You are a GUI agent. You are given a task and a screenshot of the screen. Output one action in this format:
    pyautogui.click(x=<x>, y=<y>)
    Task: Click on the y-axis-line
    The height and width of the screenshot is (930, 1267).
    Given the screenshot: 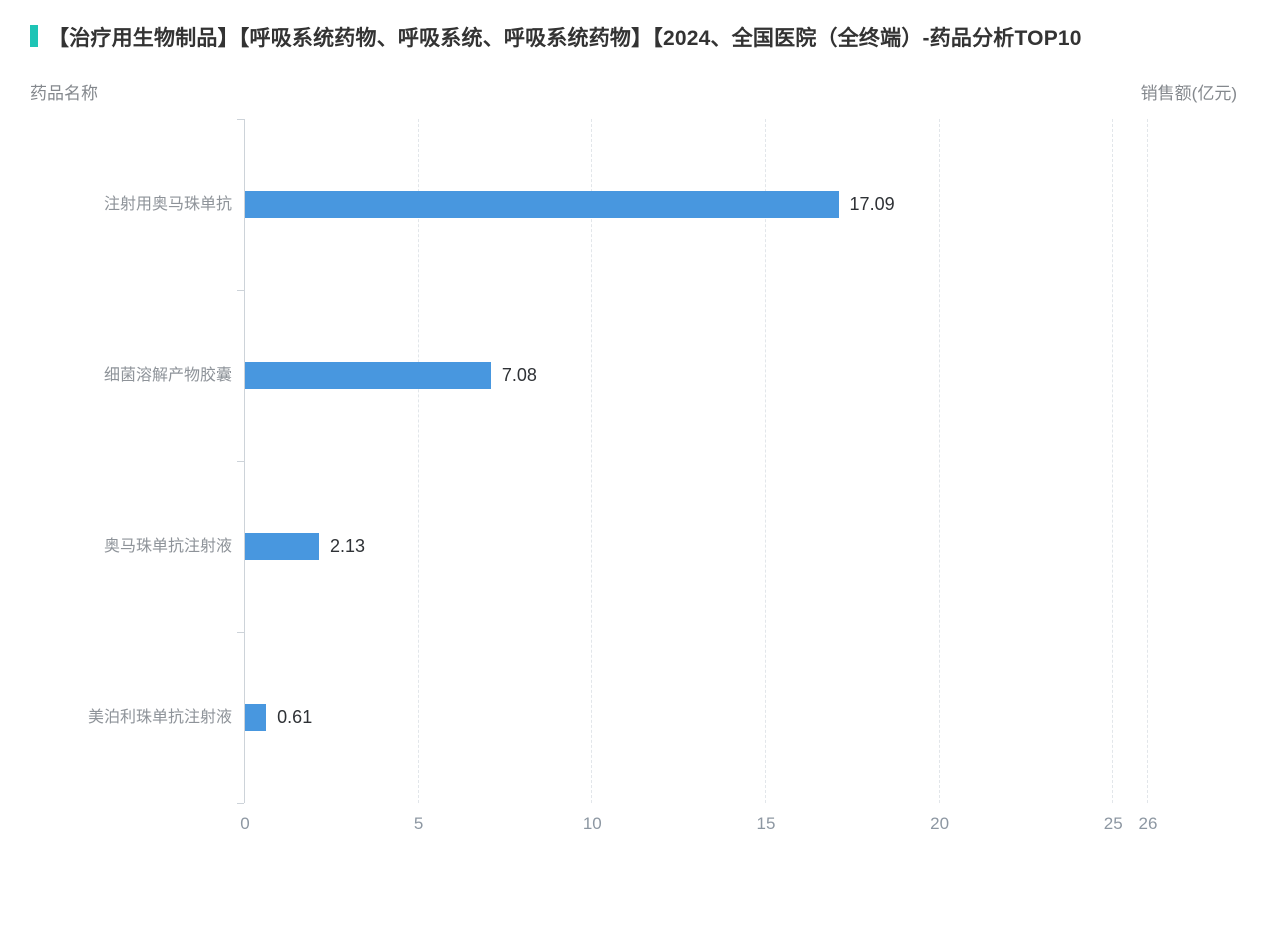 What is the action you would take?
    pyautogui.click(x=244, y=461)
    